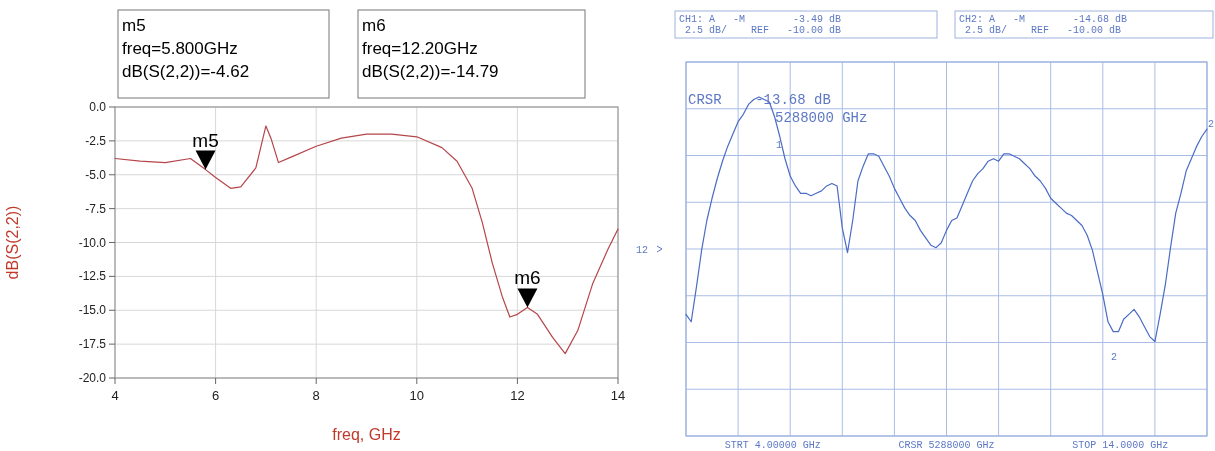 This screenshot has width=1215, height=451. What do you see at coordinates (115, 395) in the screenshot?
I see `x-tick-label: 4` at bounding box center [115, 395].